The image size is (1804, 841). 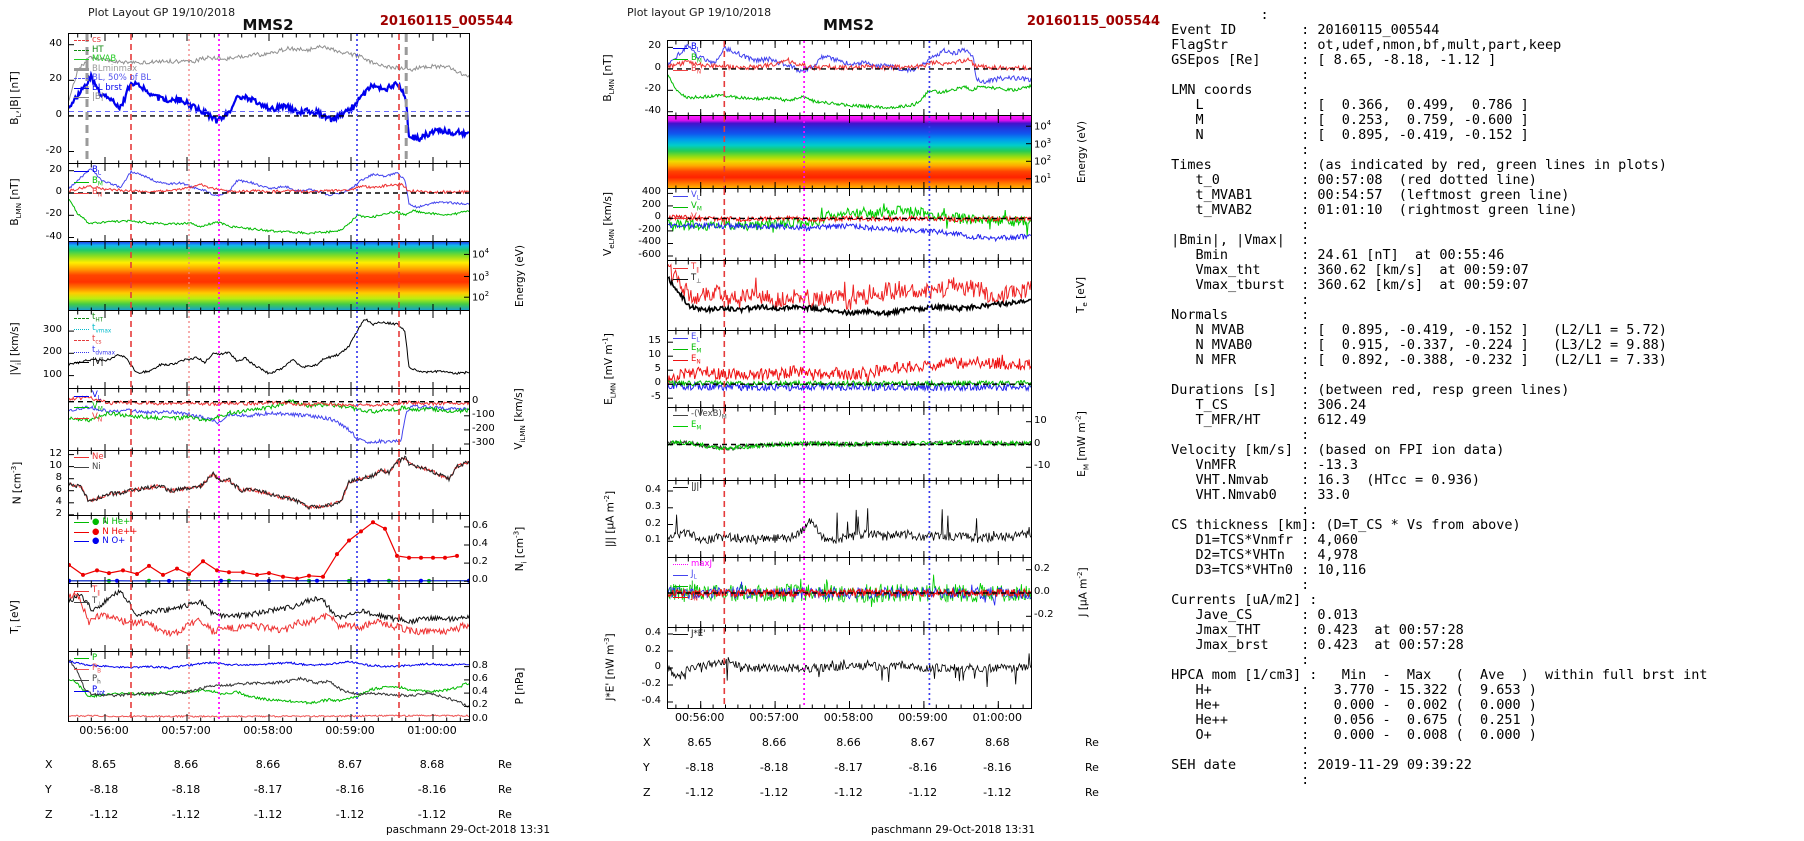 I want to click on y-axis-title: BLMN [nT], so click(x=16, y=202).